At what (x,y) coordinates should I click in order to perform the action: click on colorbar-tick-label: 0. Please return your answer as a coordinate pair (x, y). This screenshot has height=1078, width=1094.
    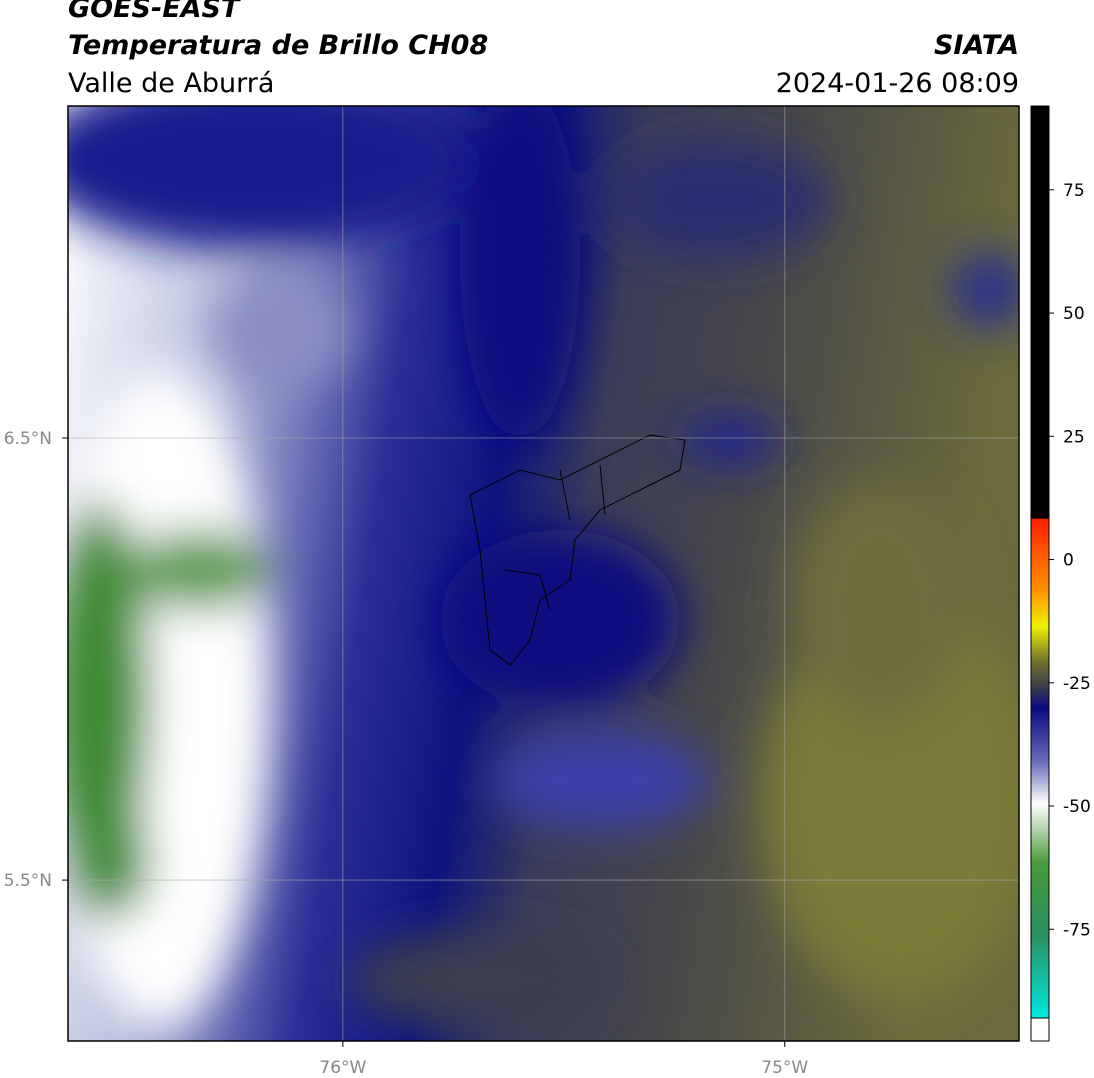
    Looking at the image, I should click on (1068, 561).